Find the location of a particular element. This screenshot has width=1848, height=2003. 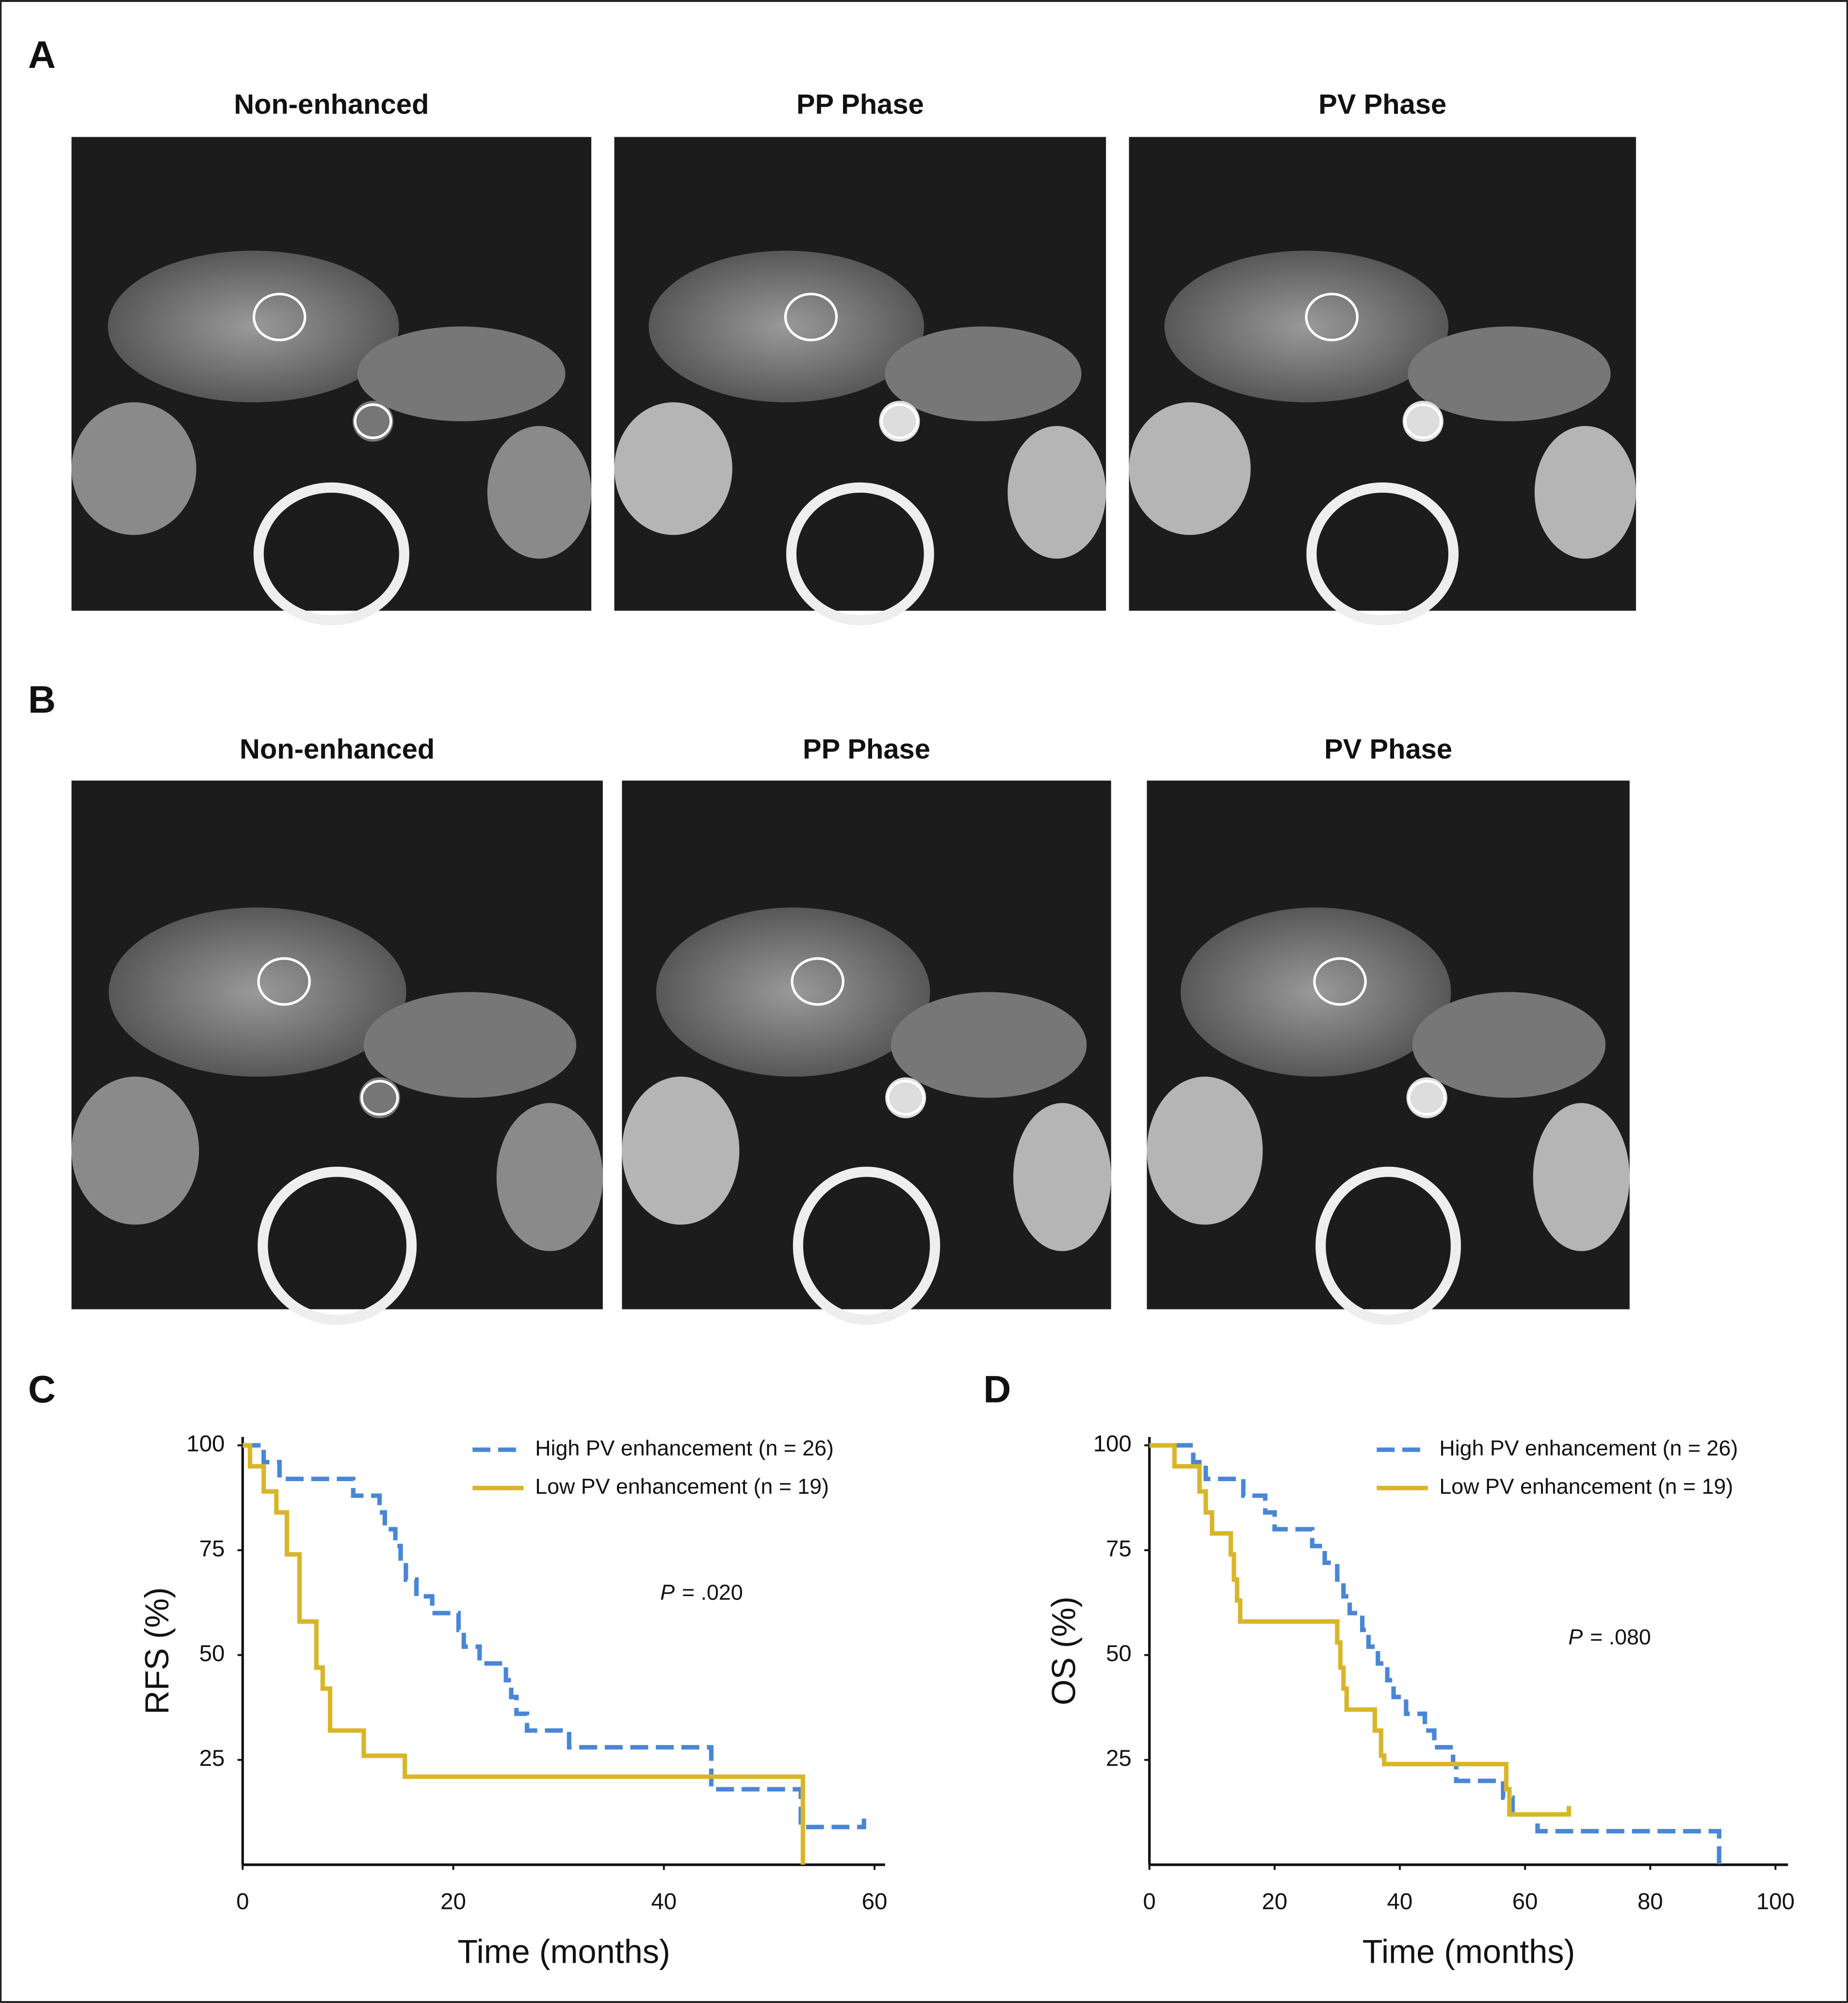

y-axis-title: OS (%) is located at coordinates (1064, 1651).